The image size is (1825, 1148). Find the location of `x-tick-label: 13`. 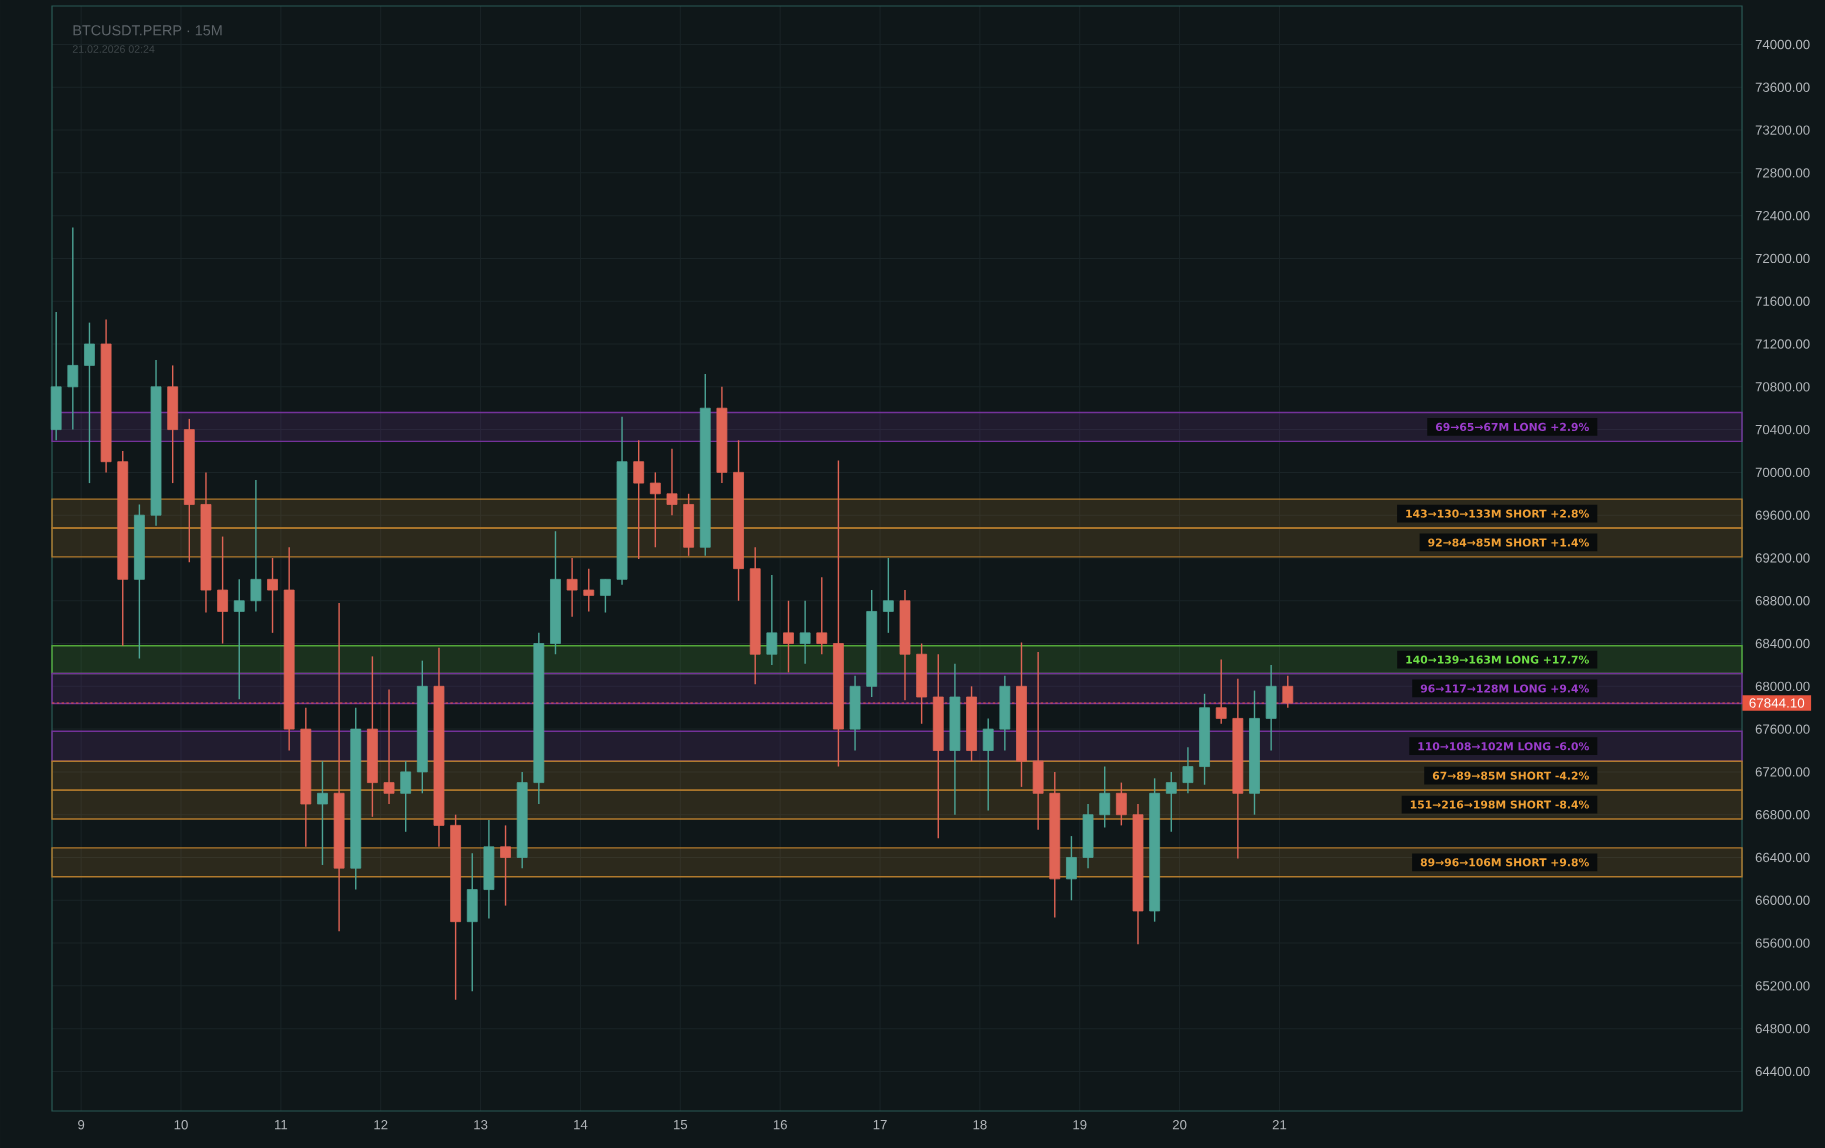

x-tick-label: 13 is located at coordinates (481, 1125).